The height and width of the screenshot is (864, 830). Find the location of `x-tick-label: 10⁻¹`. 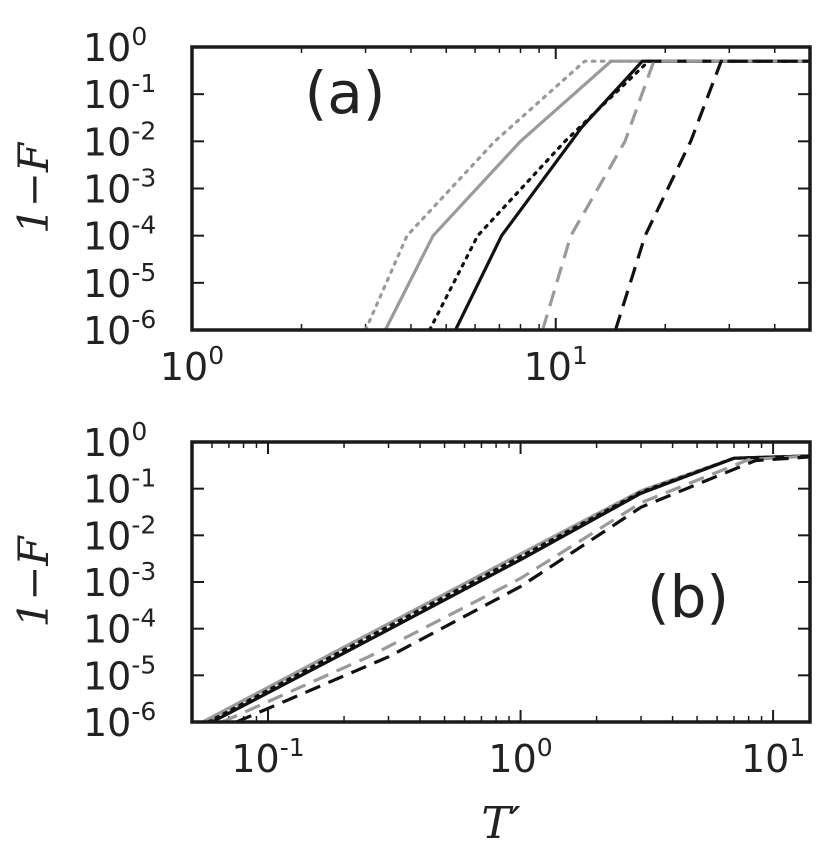

x-tick-label: 10⁻¹ is located at coordinates (267, 757).